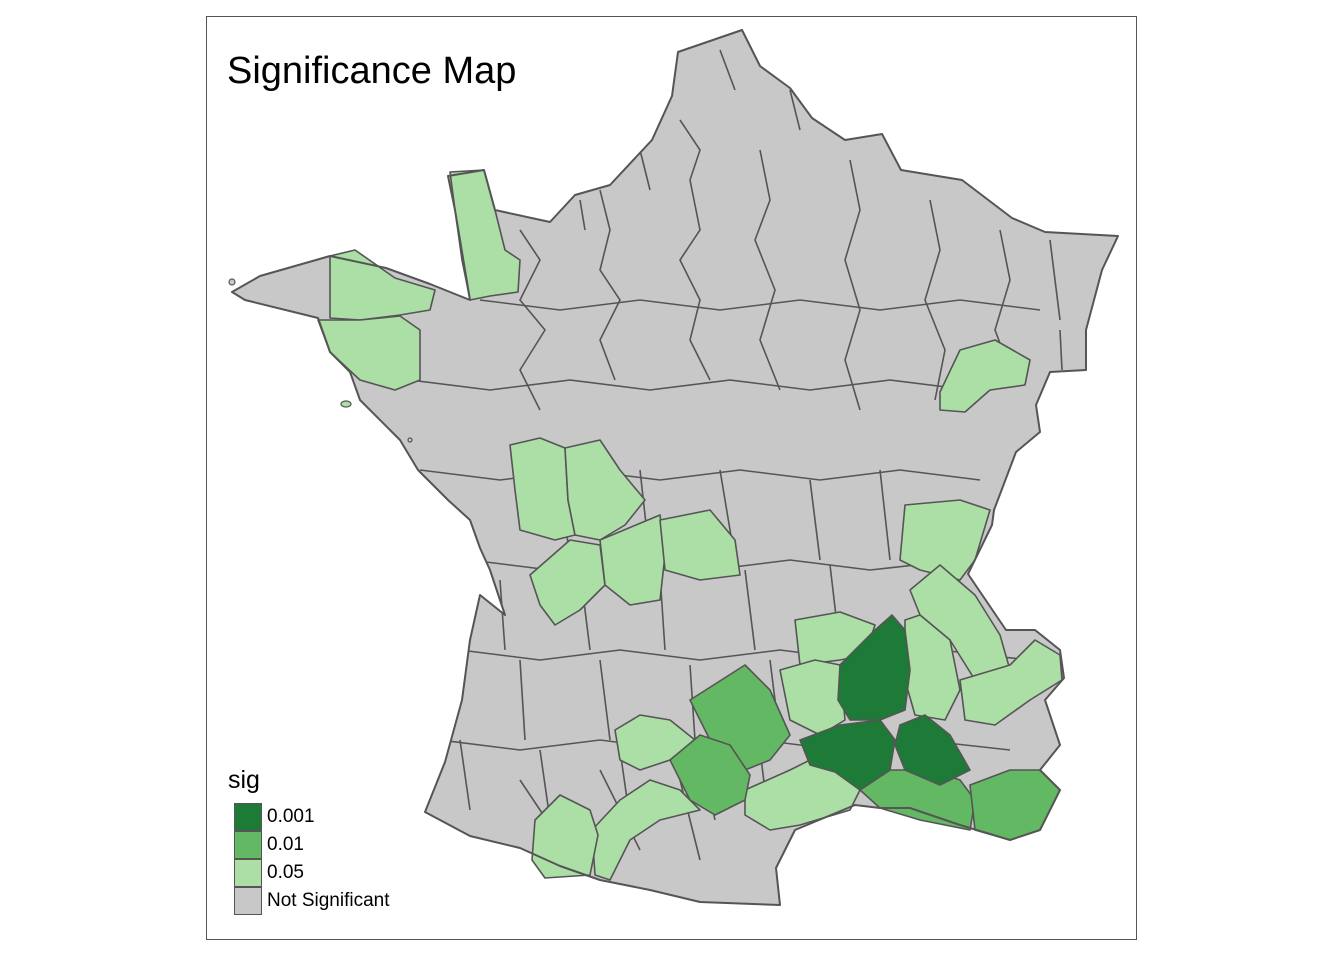 The height and width of the screenshot is (960, 1344). What do you see at coordinates (291, 816) in the screenshot?
I see `legend-label-0001: 0.001` at bounding box center [291, 816].